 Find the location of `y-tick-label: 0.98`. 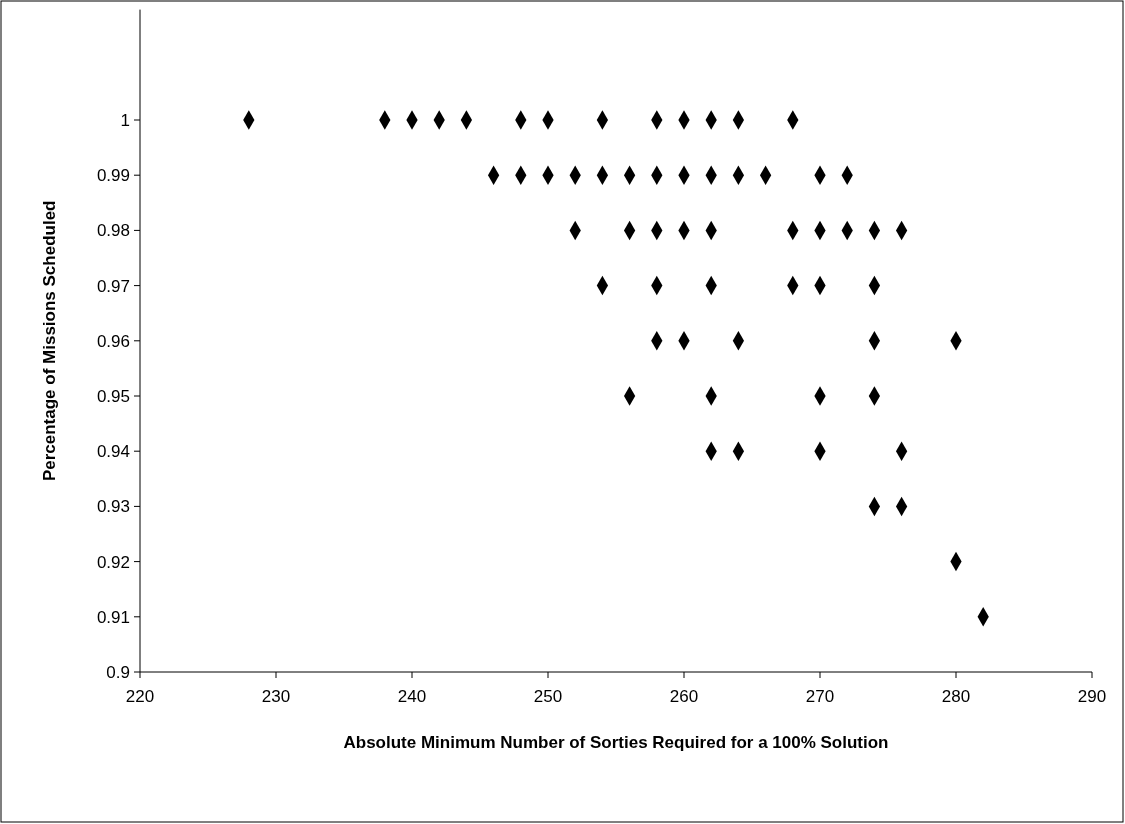

y-tick-label: 0.98 is located at coordinates (113, 231).